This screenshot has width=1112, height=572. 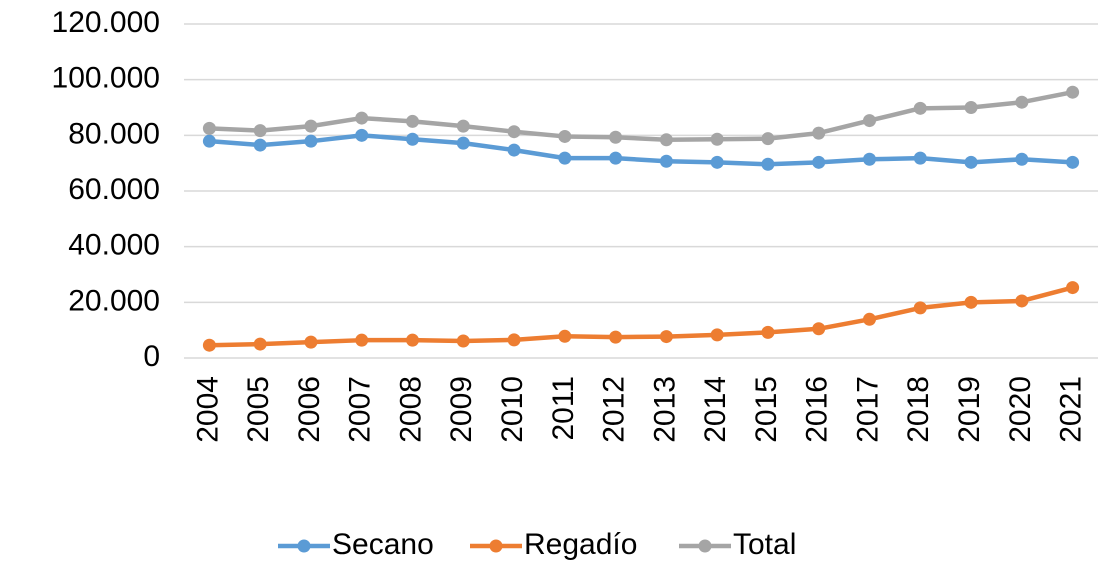 What do you see at coordinates (766, 409) in the screenshot?
I see `x-tick-label: 2015` at bounding box center [766, 409].